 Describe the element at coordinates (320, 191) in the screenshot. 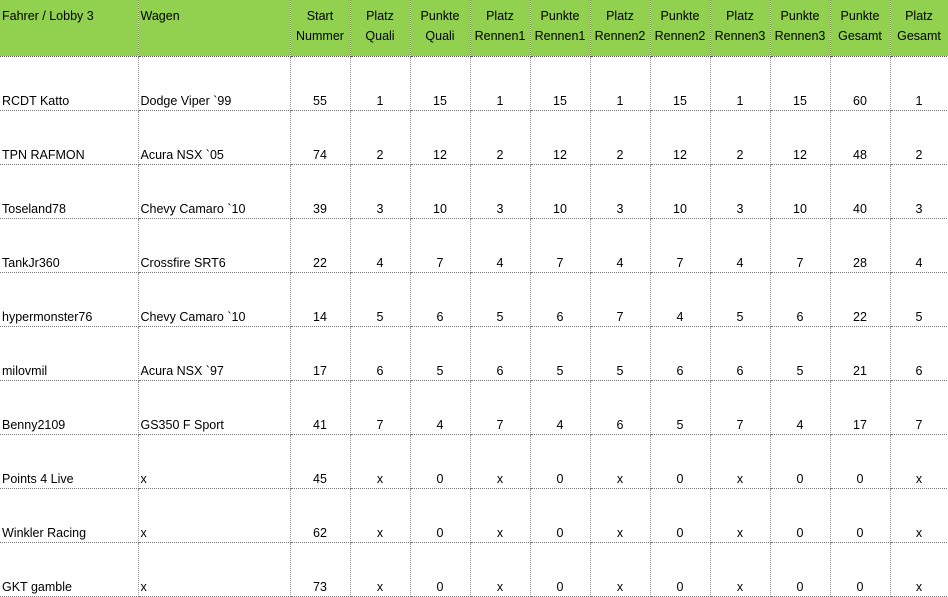

I see `table-cell: 39` at that location.